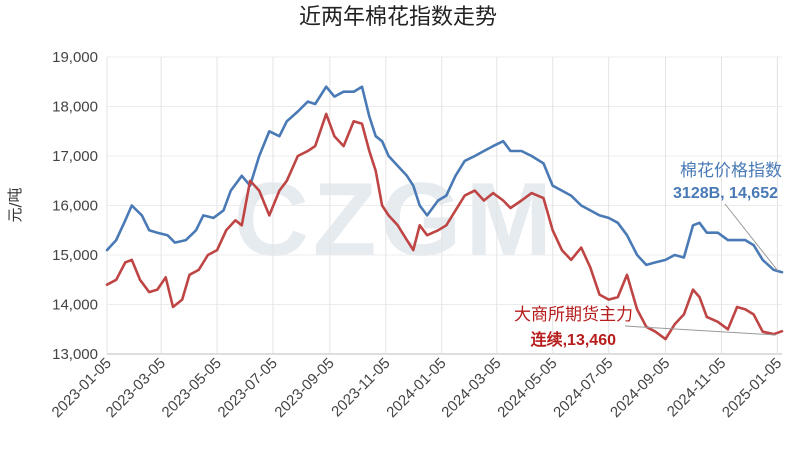  I want to click on y-tick-label: 16,000, so click(75, 206).